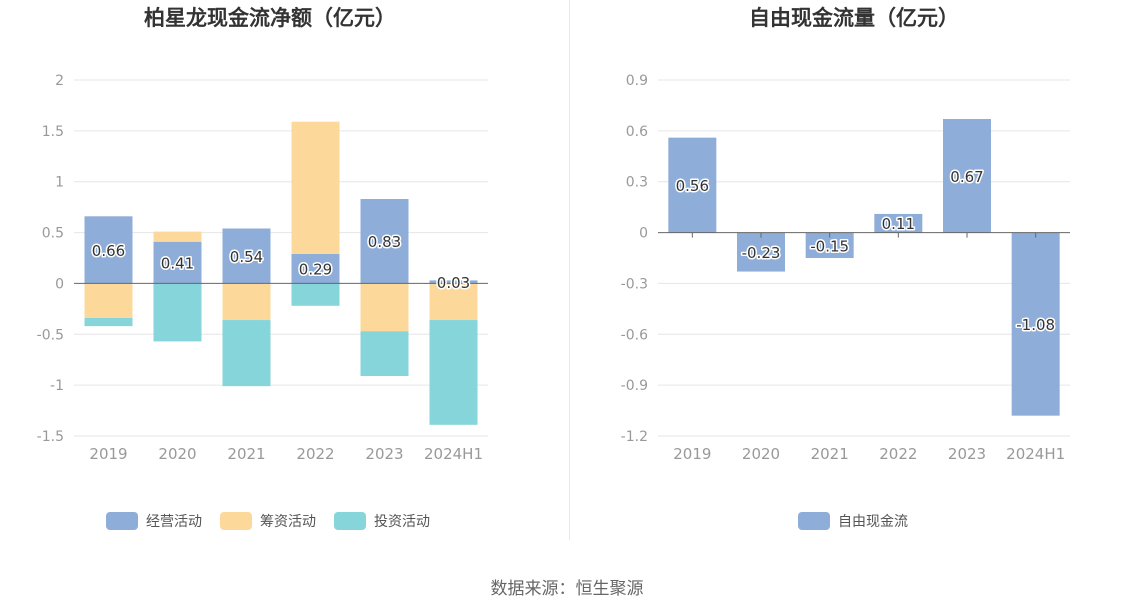 The height and width of the screenshot is (612, 1134). I want to click on data-label: 0.41, so click(177, 264).